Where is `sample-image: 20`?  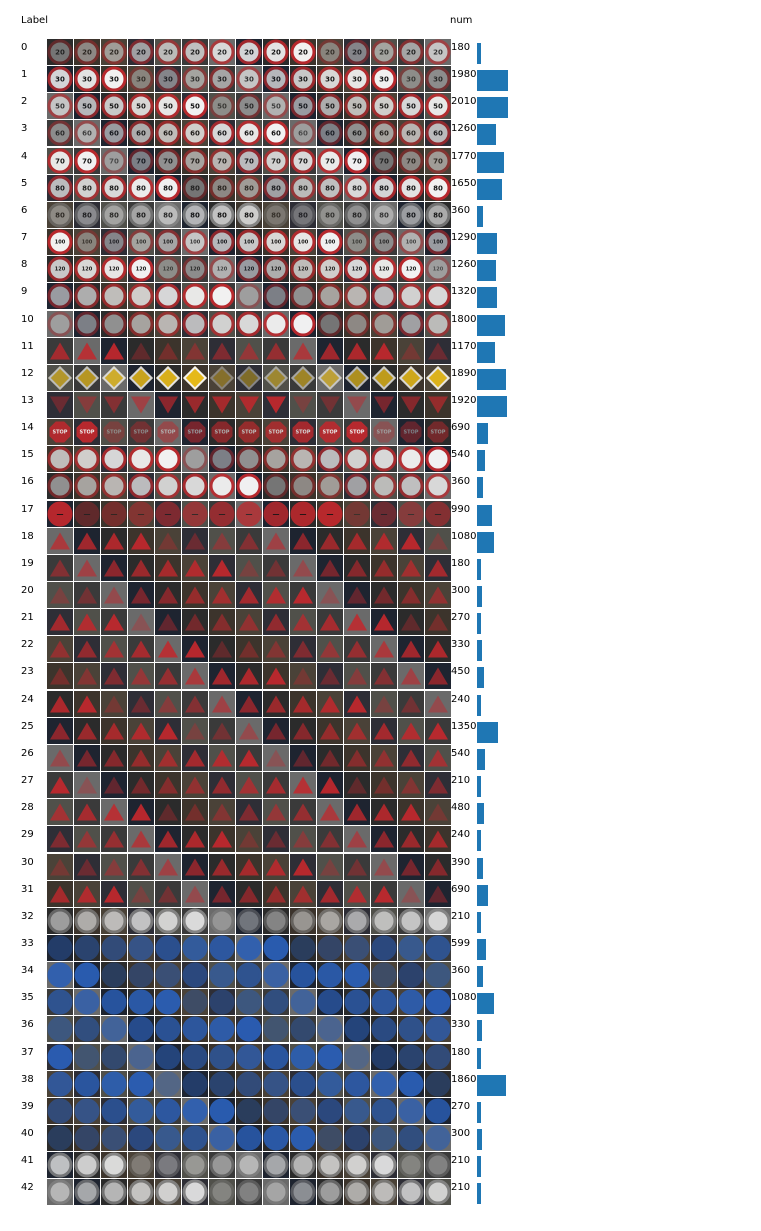
sample-image: 20 is located at coordinates (195, 52).